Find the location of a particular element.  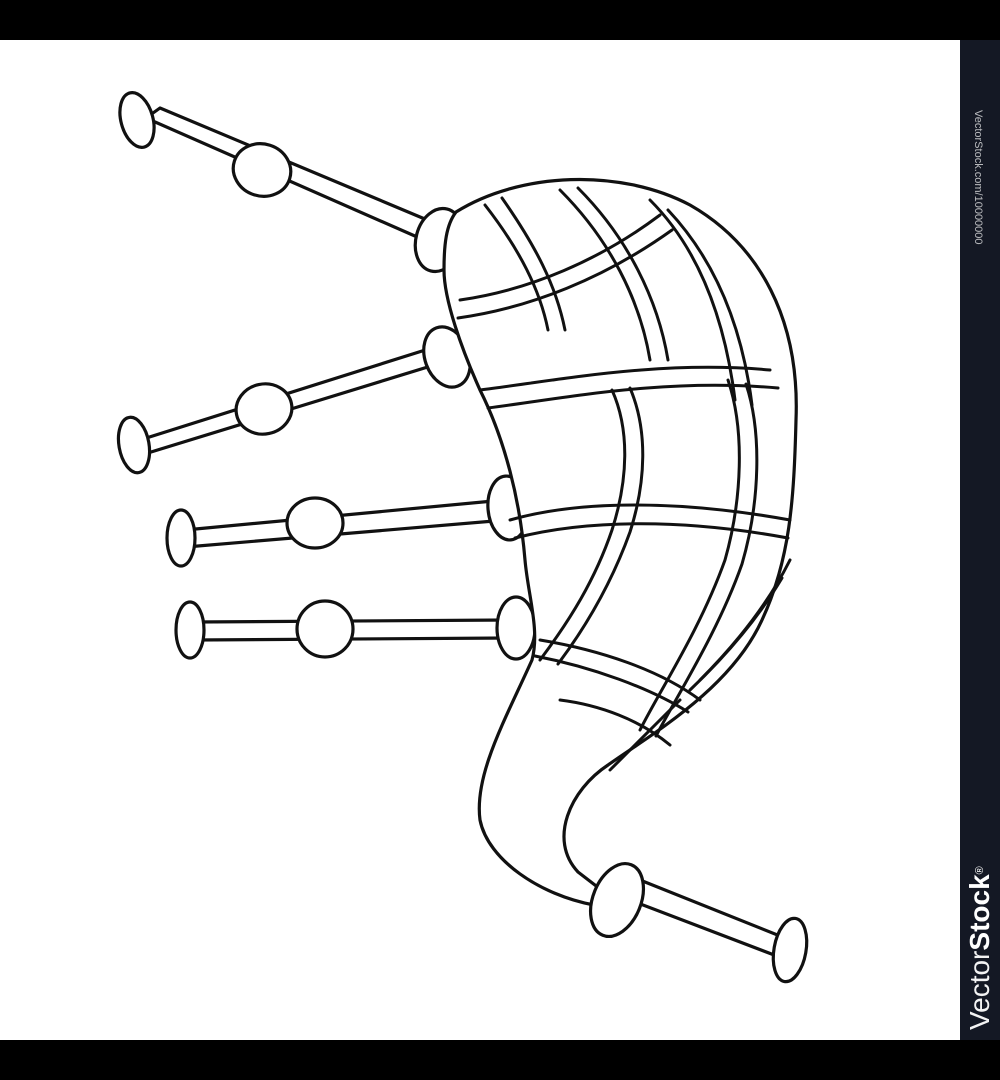

watermark-brand-light: Vector is located at coordinates (979, 990).